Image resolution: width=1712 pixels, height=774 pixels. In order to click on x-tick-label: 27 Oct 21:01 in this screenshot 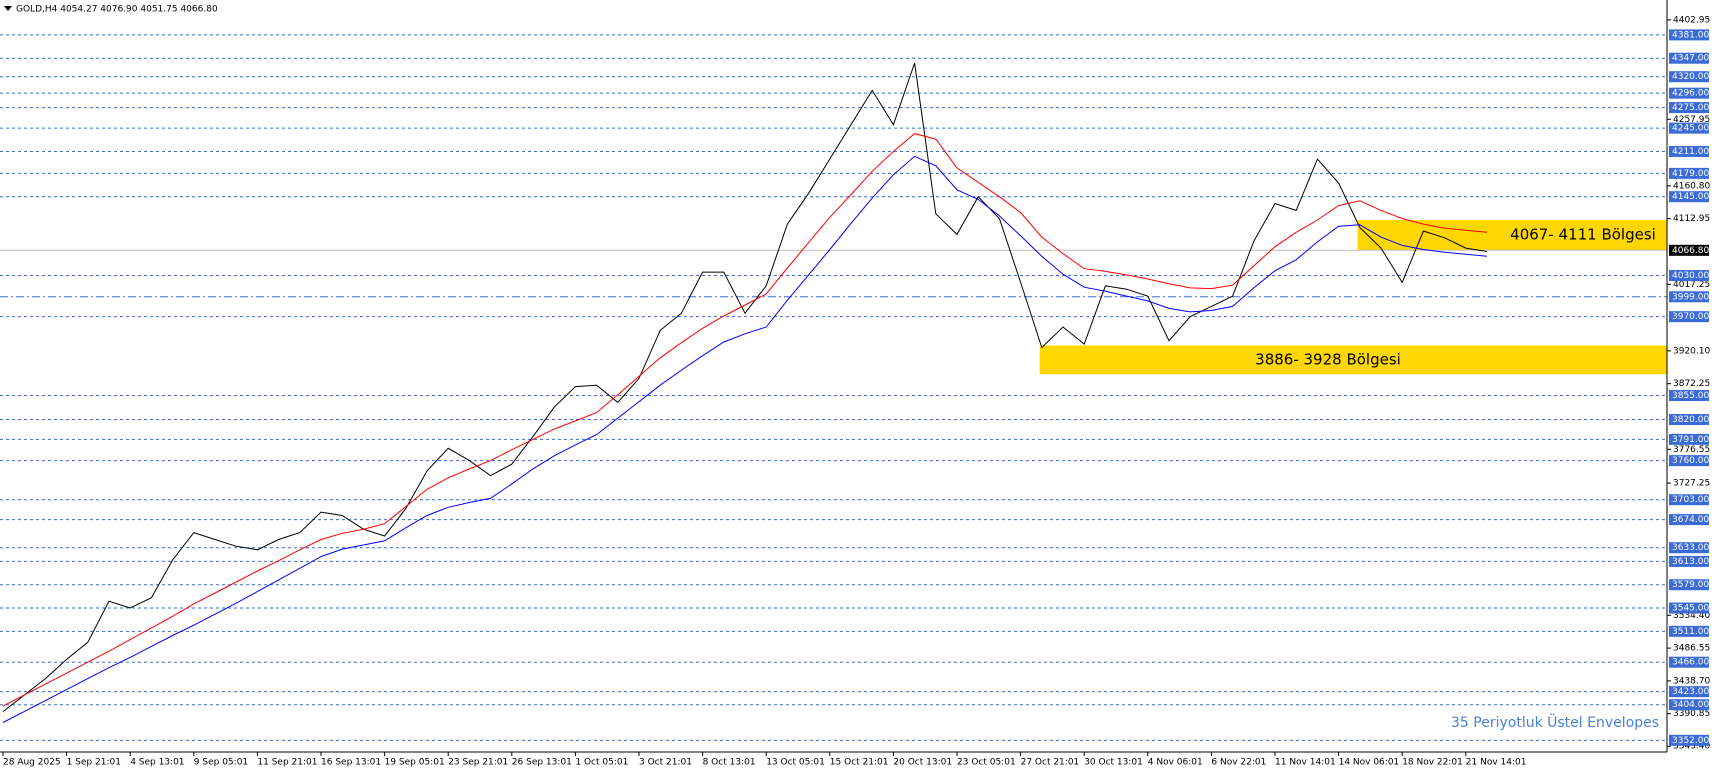, I will do `click(1050, 763)`.